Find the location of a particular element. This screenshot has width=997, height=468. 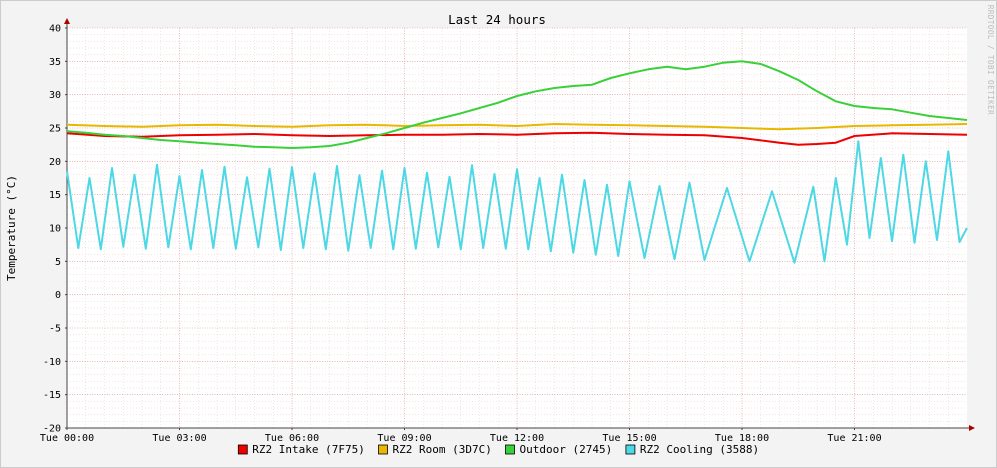

y-tick-label: 20 is located at coordinates (55, 162).